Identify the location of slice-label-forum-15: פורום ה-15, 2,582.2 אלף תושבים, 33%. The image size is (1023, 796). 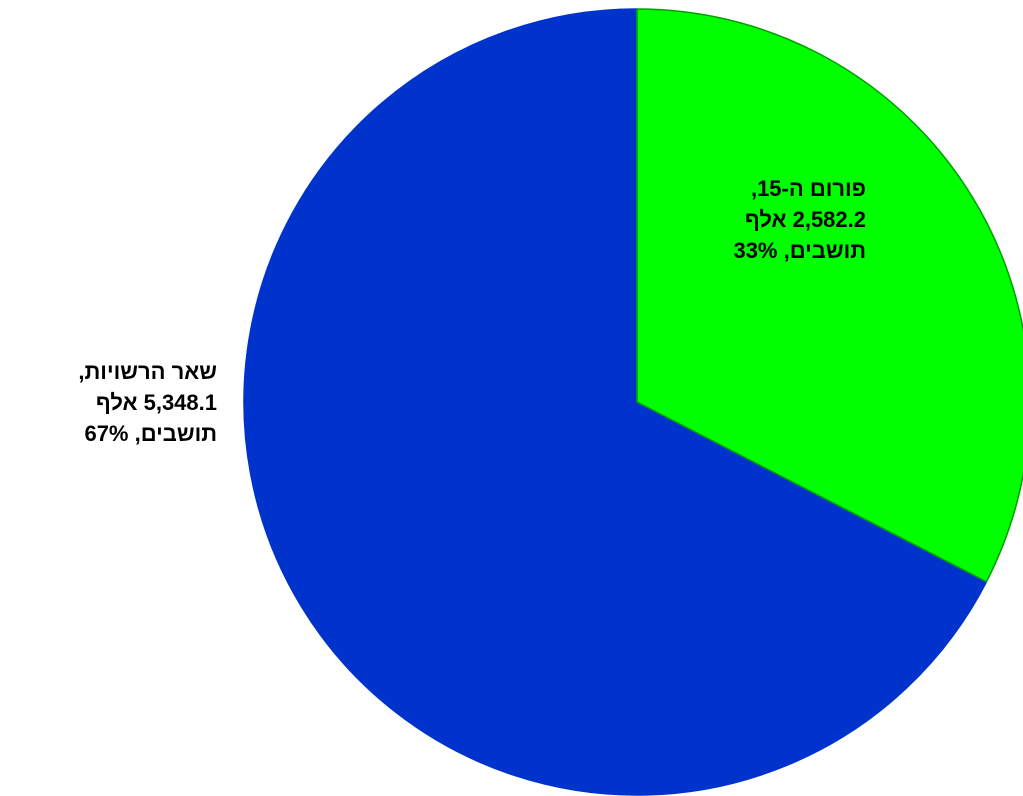
(799, 219).